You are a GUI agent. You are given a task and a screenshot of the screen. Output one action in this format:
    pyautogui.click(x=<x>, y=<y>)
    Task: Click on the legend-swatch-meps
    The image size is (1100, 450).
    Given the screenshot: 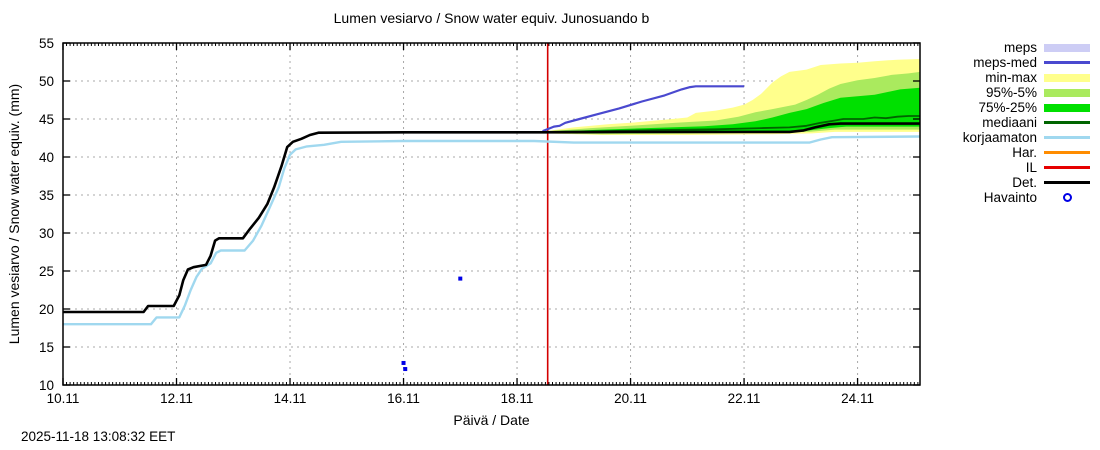 What is the action you would take?
    pyautogui.click(x=1067, y=47)
    